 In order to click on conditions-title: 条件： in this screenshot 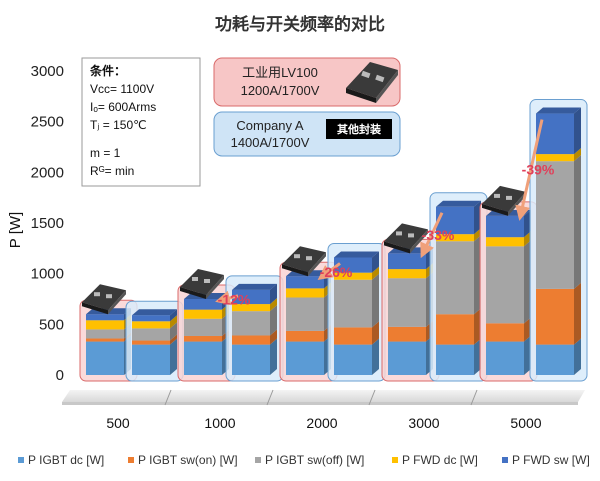, I will do `click(107, 70)`.